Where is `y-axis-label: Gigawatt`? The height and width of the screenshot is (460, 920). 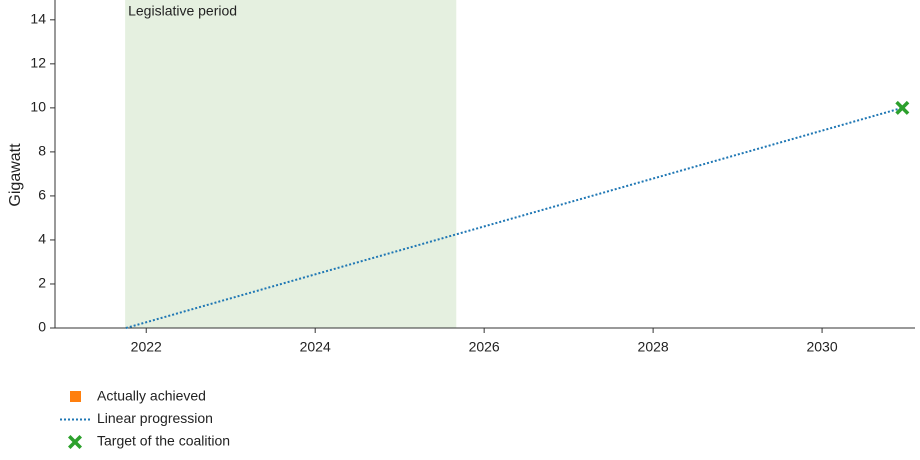 y-axis-label: Gigawatt is located at coordinates (15, 175).